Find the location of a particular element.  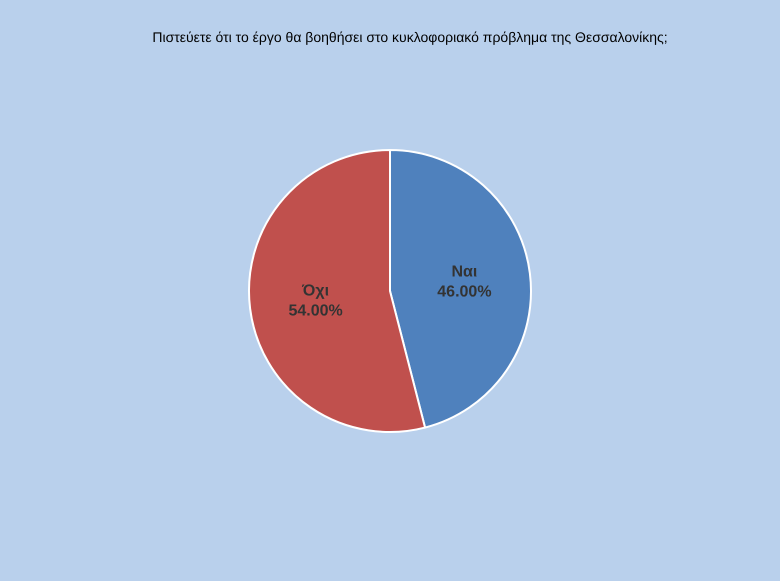

slice-label: Όχι is located at coordinates (315, 291).